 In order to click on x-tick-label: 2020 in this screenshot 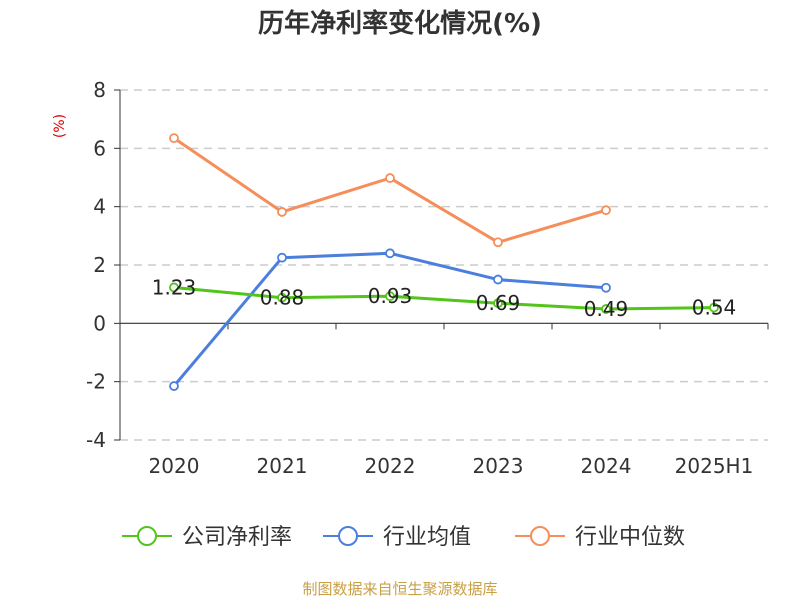, I will do `click(174, 466)`.